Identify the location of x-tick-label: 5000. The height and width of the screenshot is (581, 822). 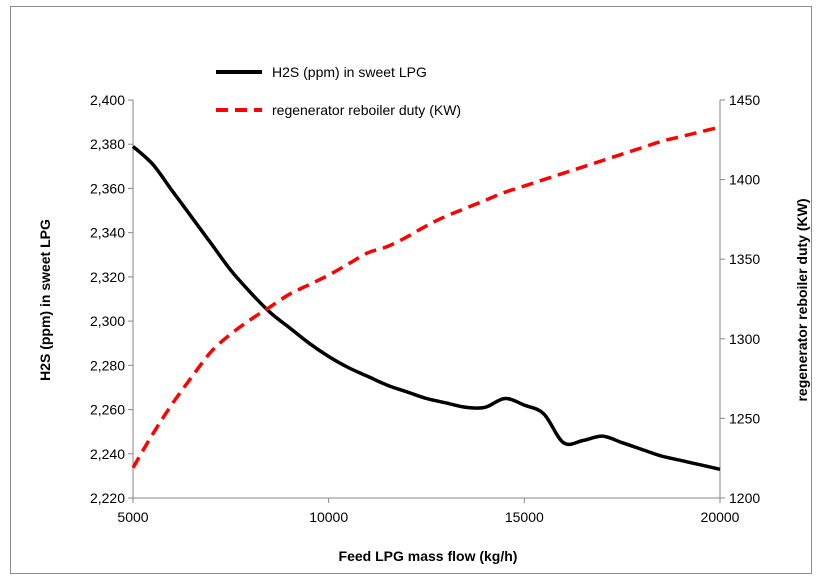
(132, 517).